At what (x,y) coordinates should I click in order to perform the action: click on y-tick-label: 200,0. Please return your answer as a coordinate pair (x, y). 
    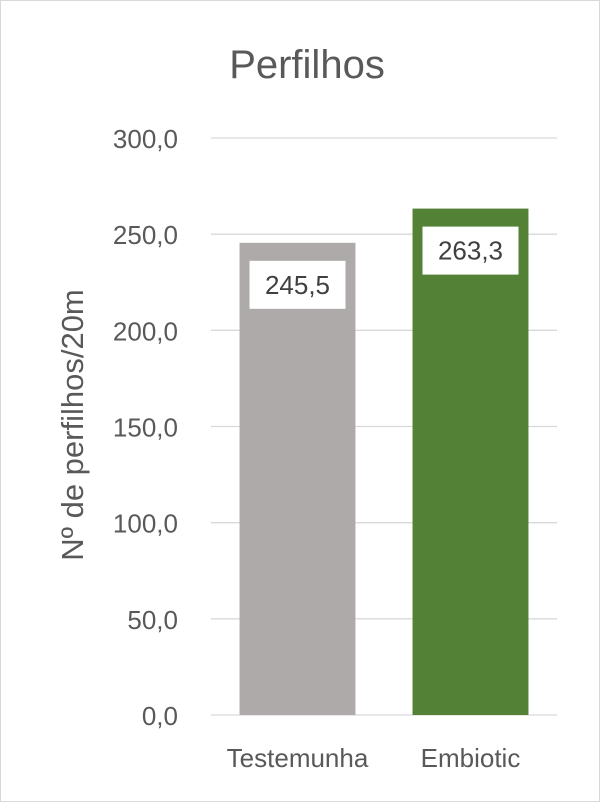
    Looking at the image, I should click on (145, 331).